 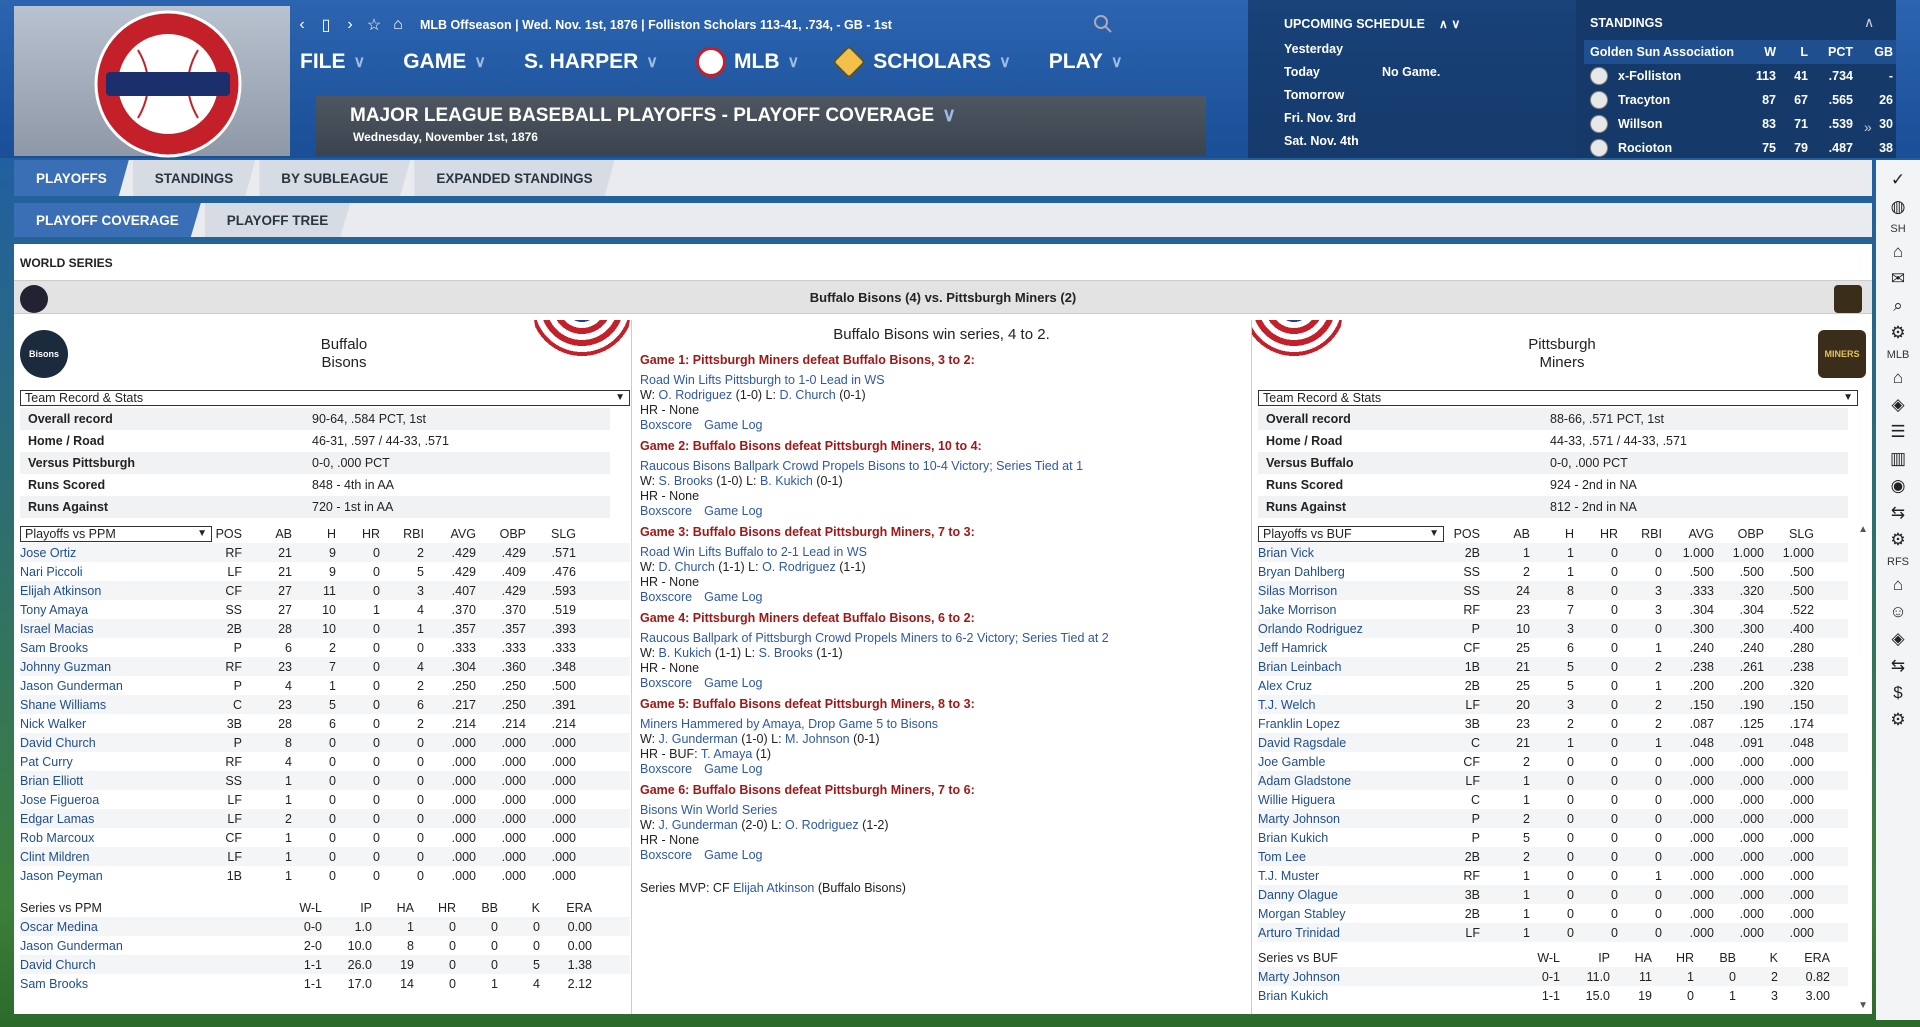 What do you see at coordinates (1299, 723) in the screenshot?
I see `player-link: Franklin Lopez` at bounding box center [1299, 723].